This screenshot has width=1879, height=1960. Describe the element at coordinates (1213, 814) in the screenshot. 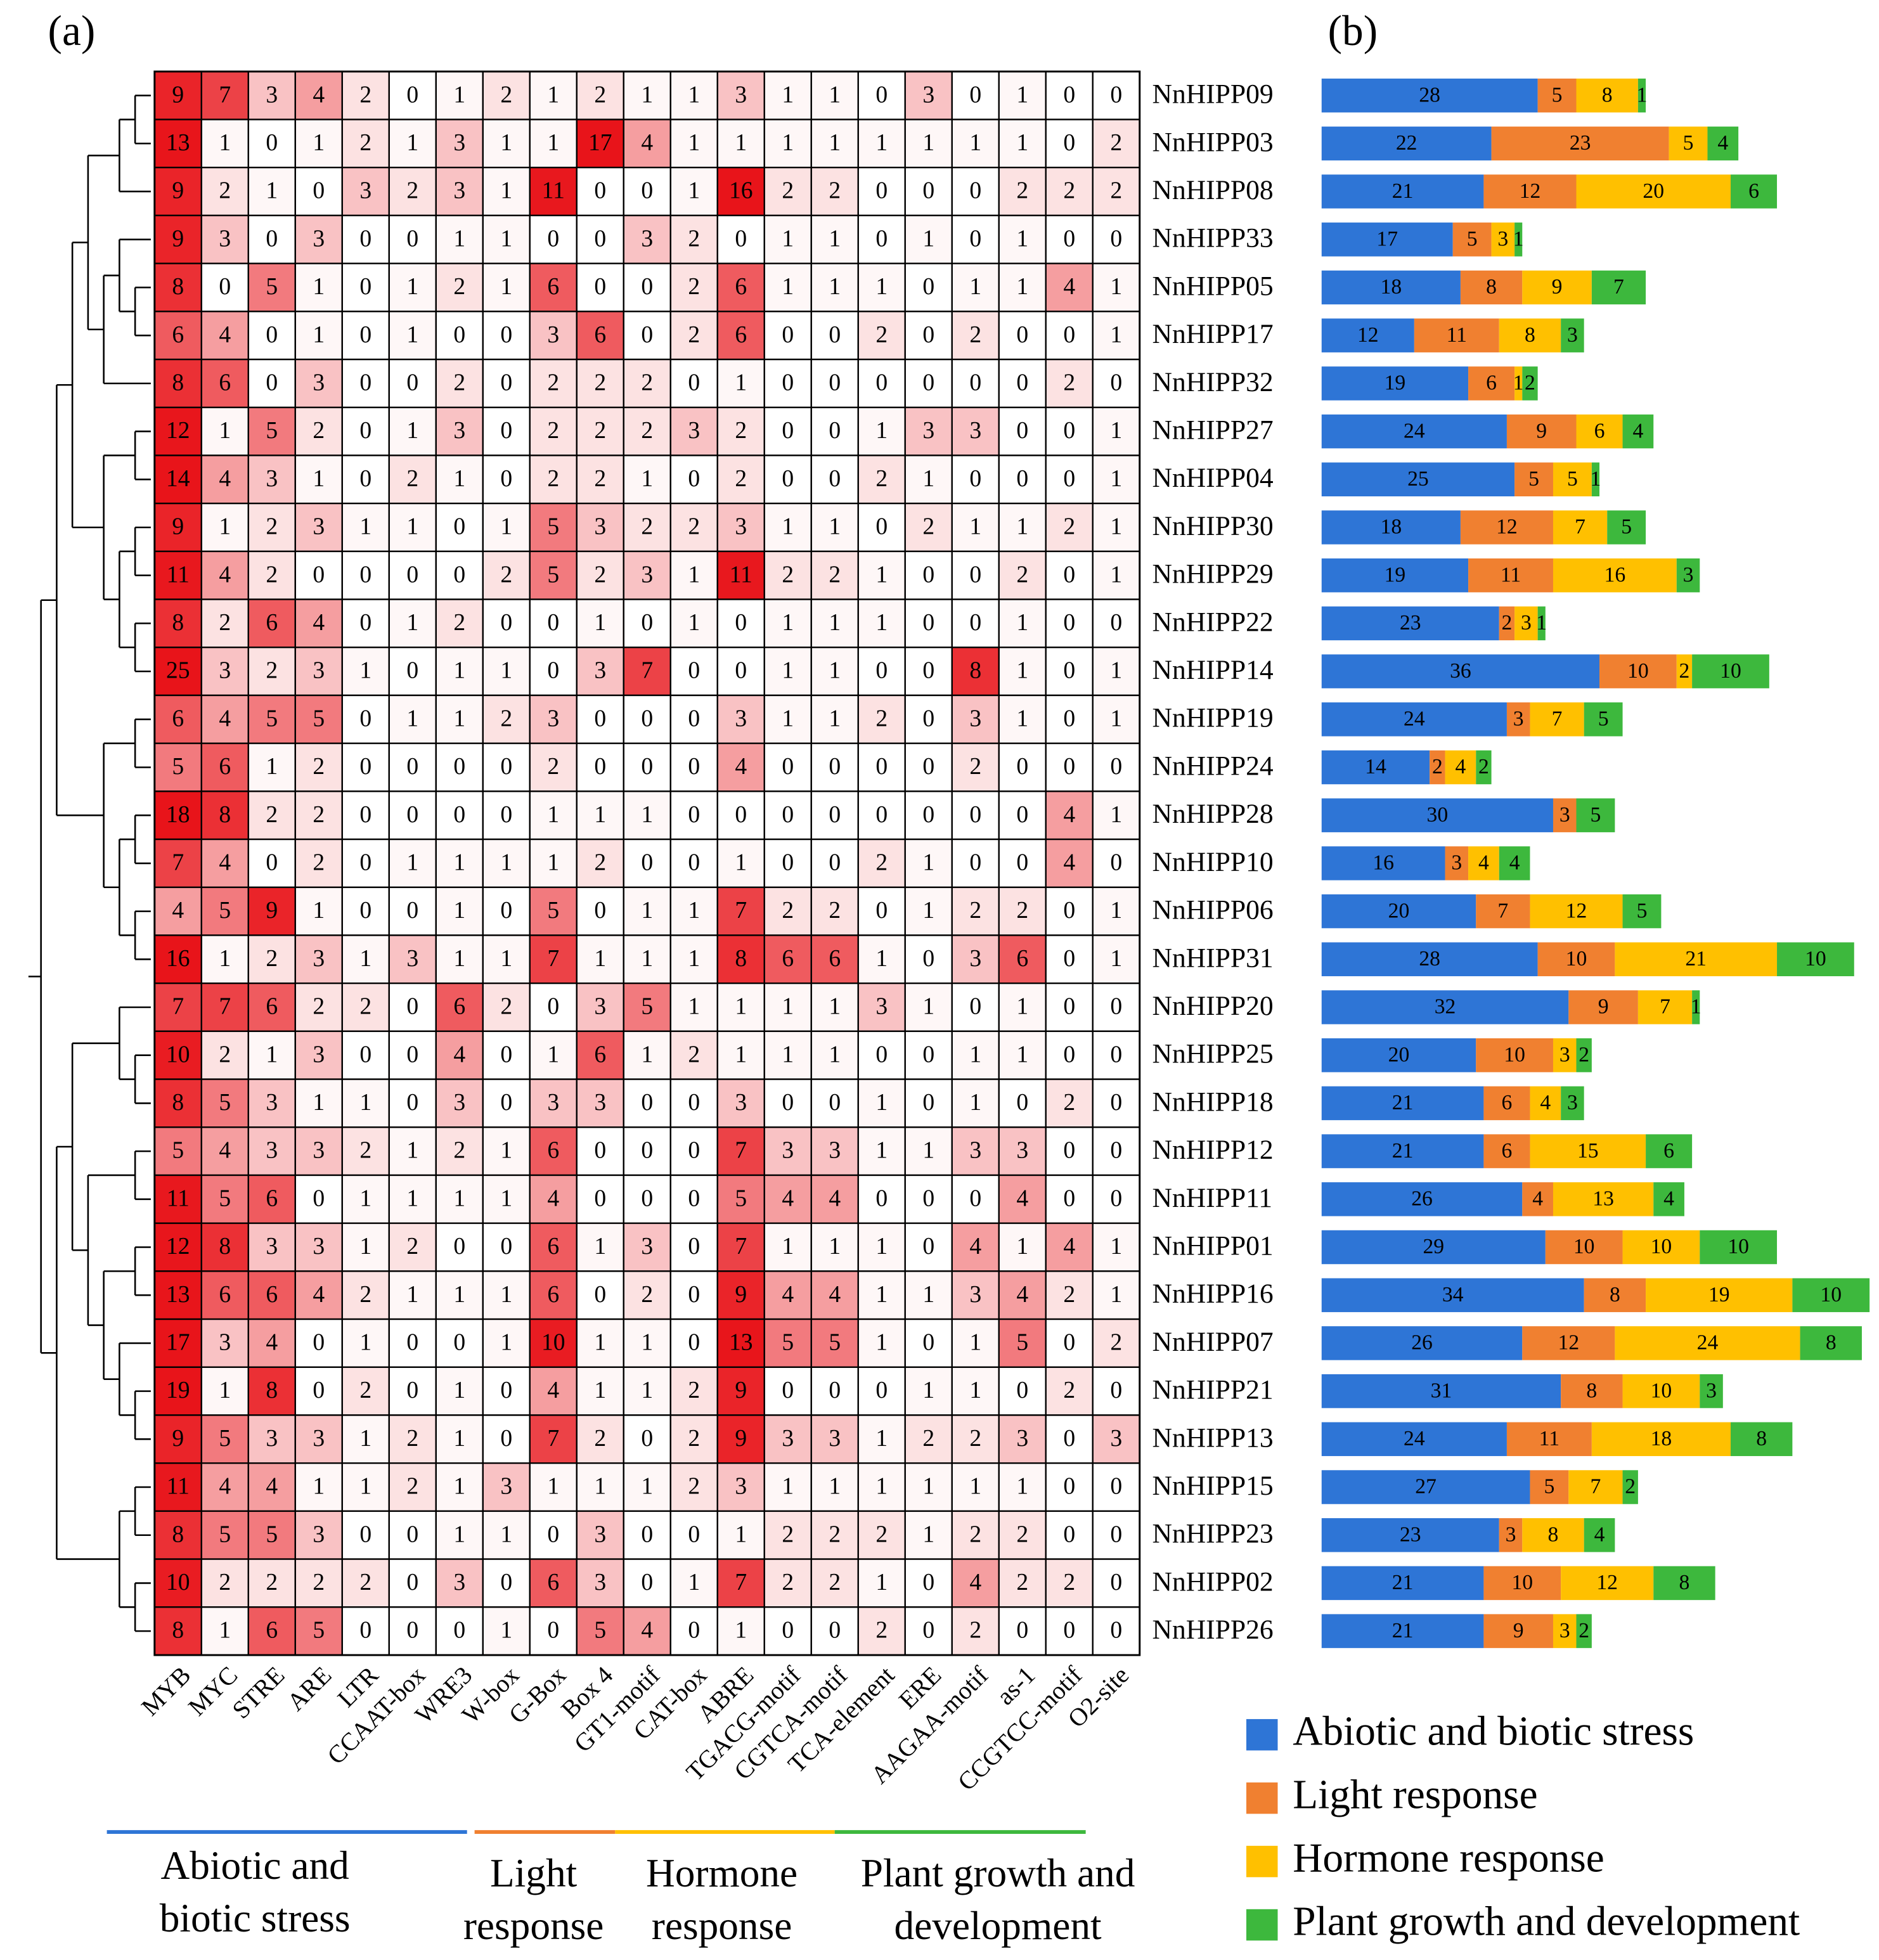

I see `row-label: NnHIPP28` at that location.